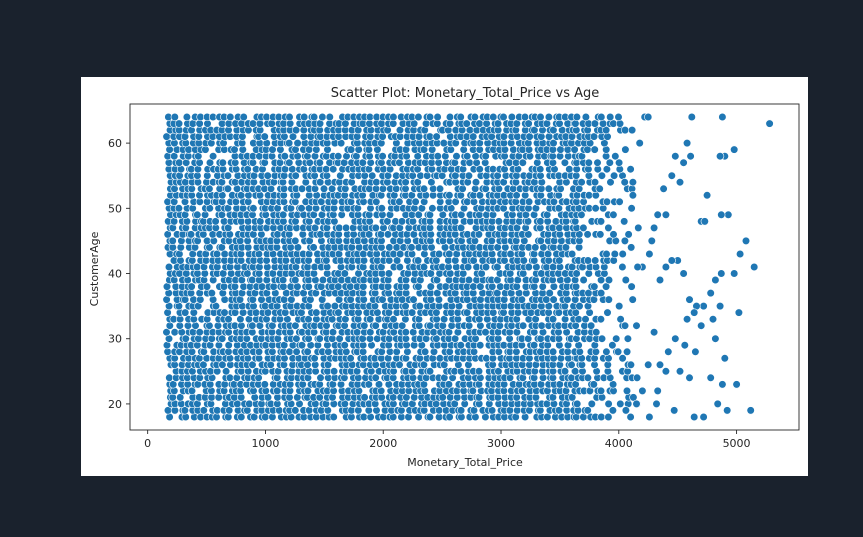 This screenshot has width=863, height=537. Describe the element at coordinates (501, 443) in the screenshot. I see `x-tick-label: 3000` at that location.